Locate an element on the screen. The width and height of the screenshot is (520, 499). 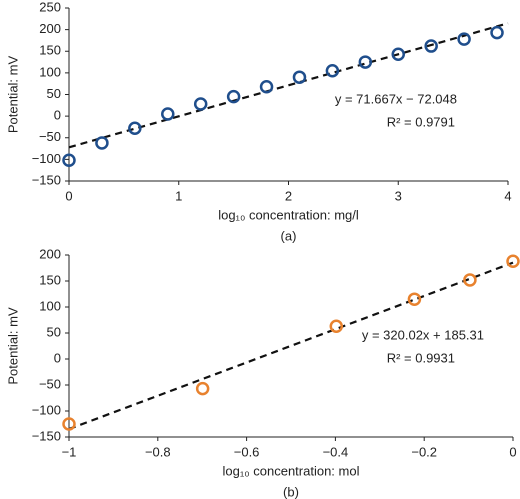
x-tick-label: −0.8 is located at coordinates (158, 451).